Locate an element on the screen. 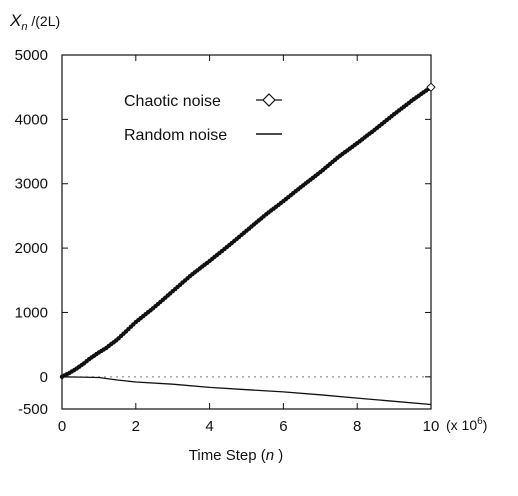 This screenshot has width=518, height=496. y-tick-label: -500 is located at coordinates (33, 409).